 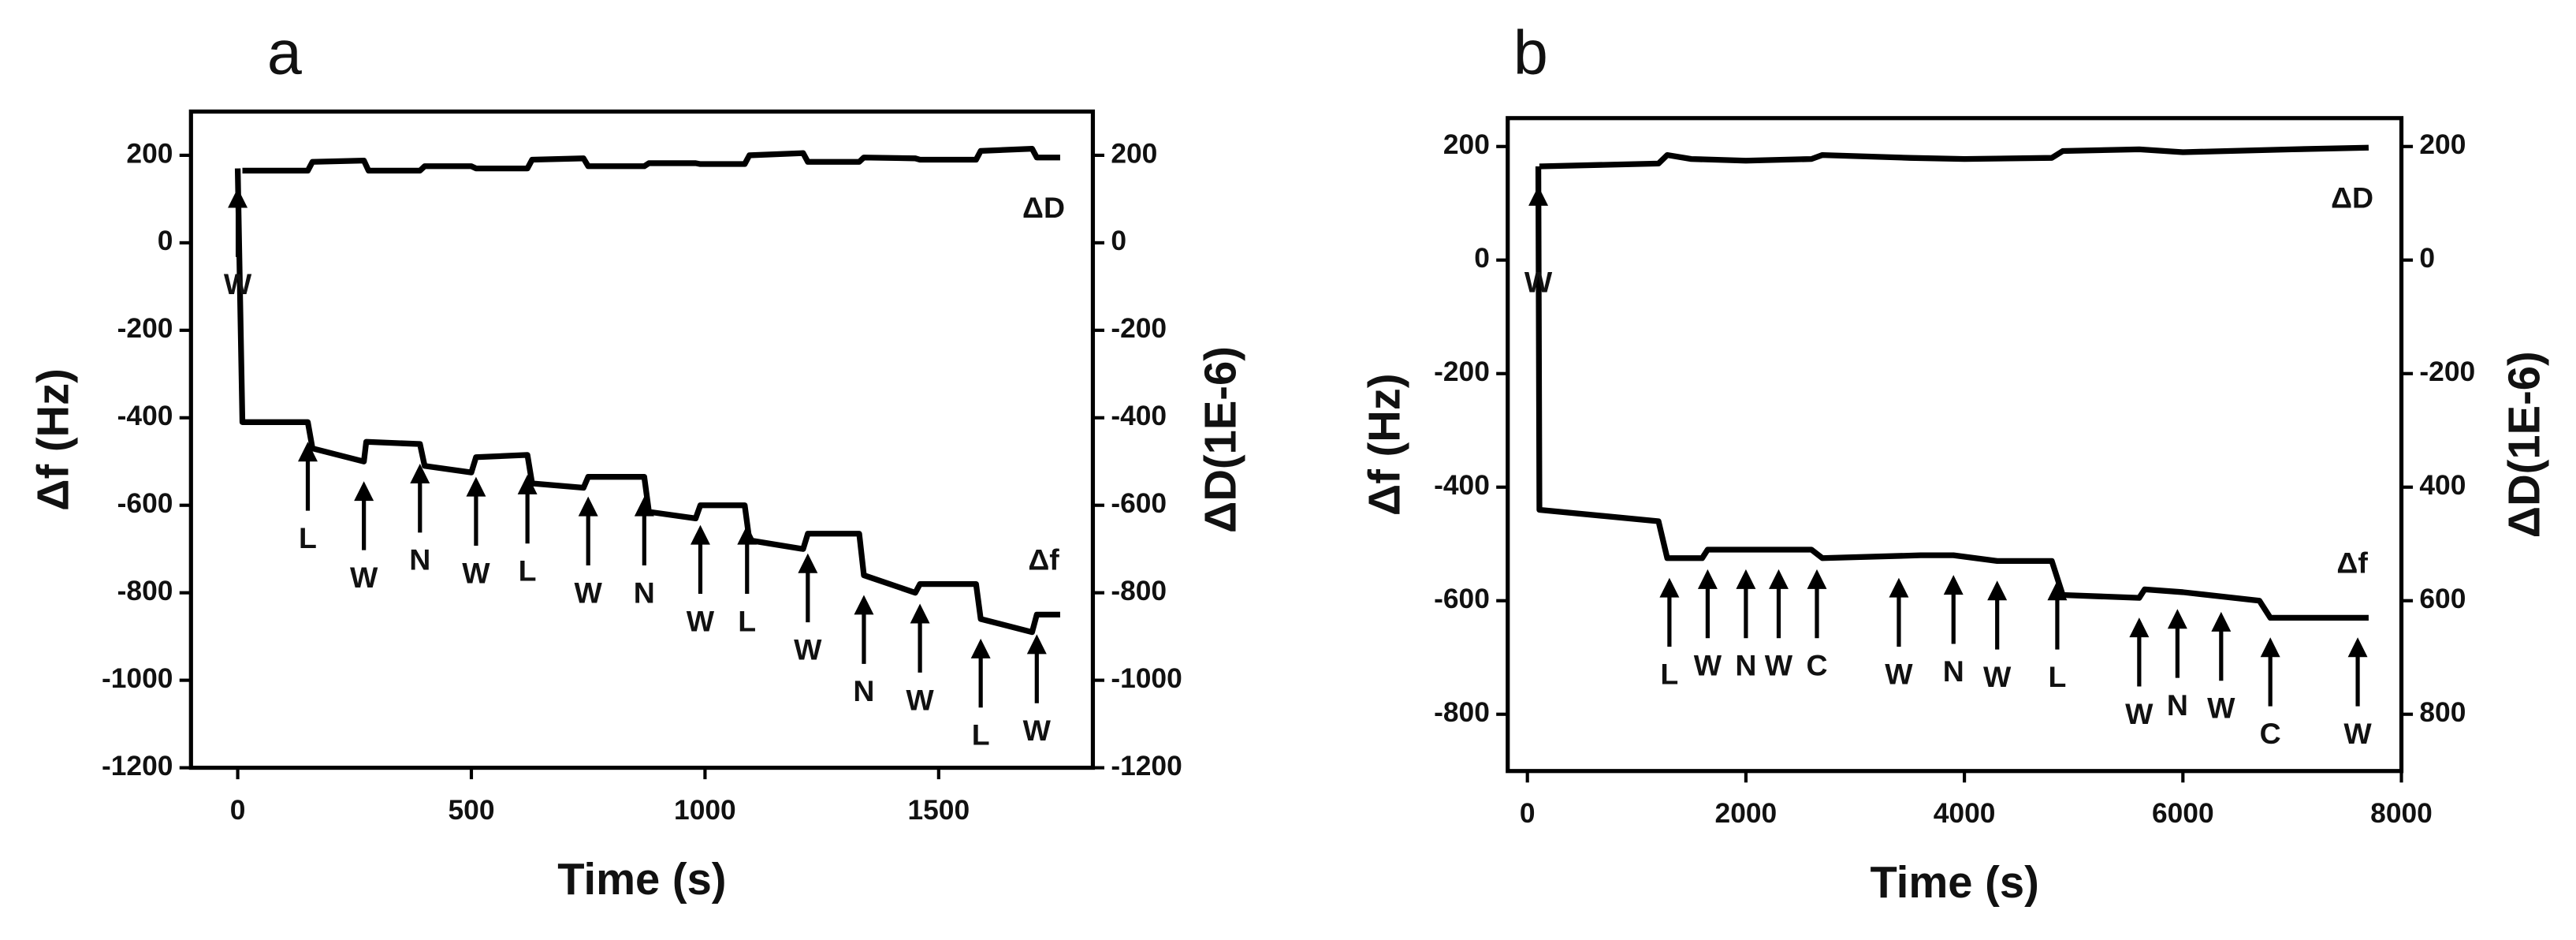 I want to click on y2-tick-label: 600, so click(x=2442, y=599).